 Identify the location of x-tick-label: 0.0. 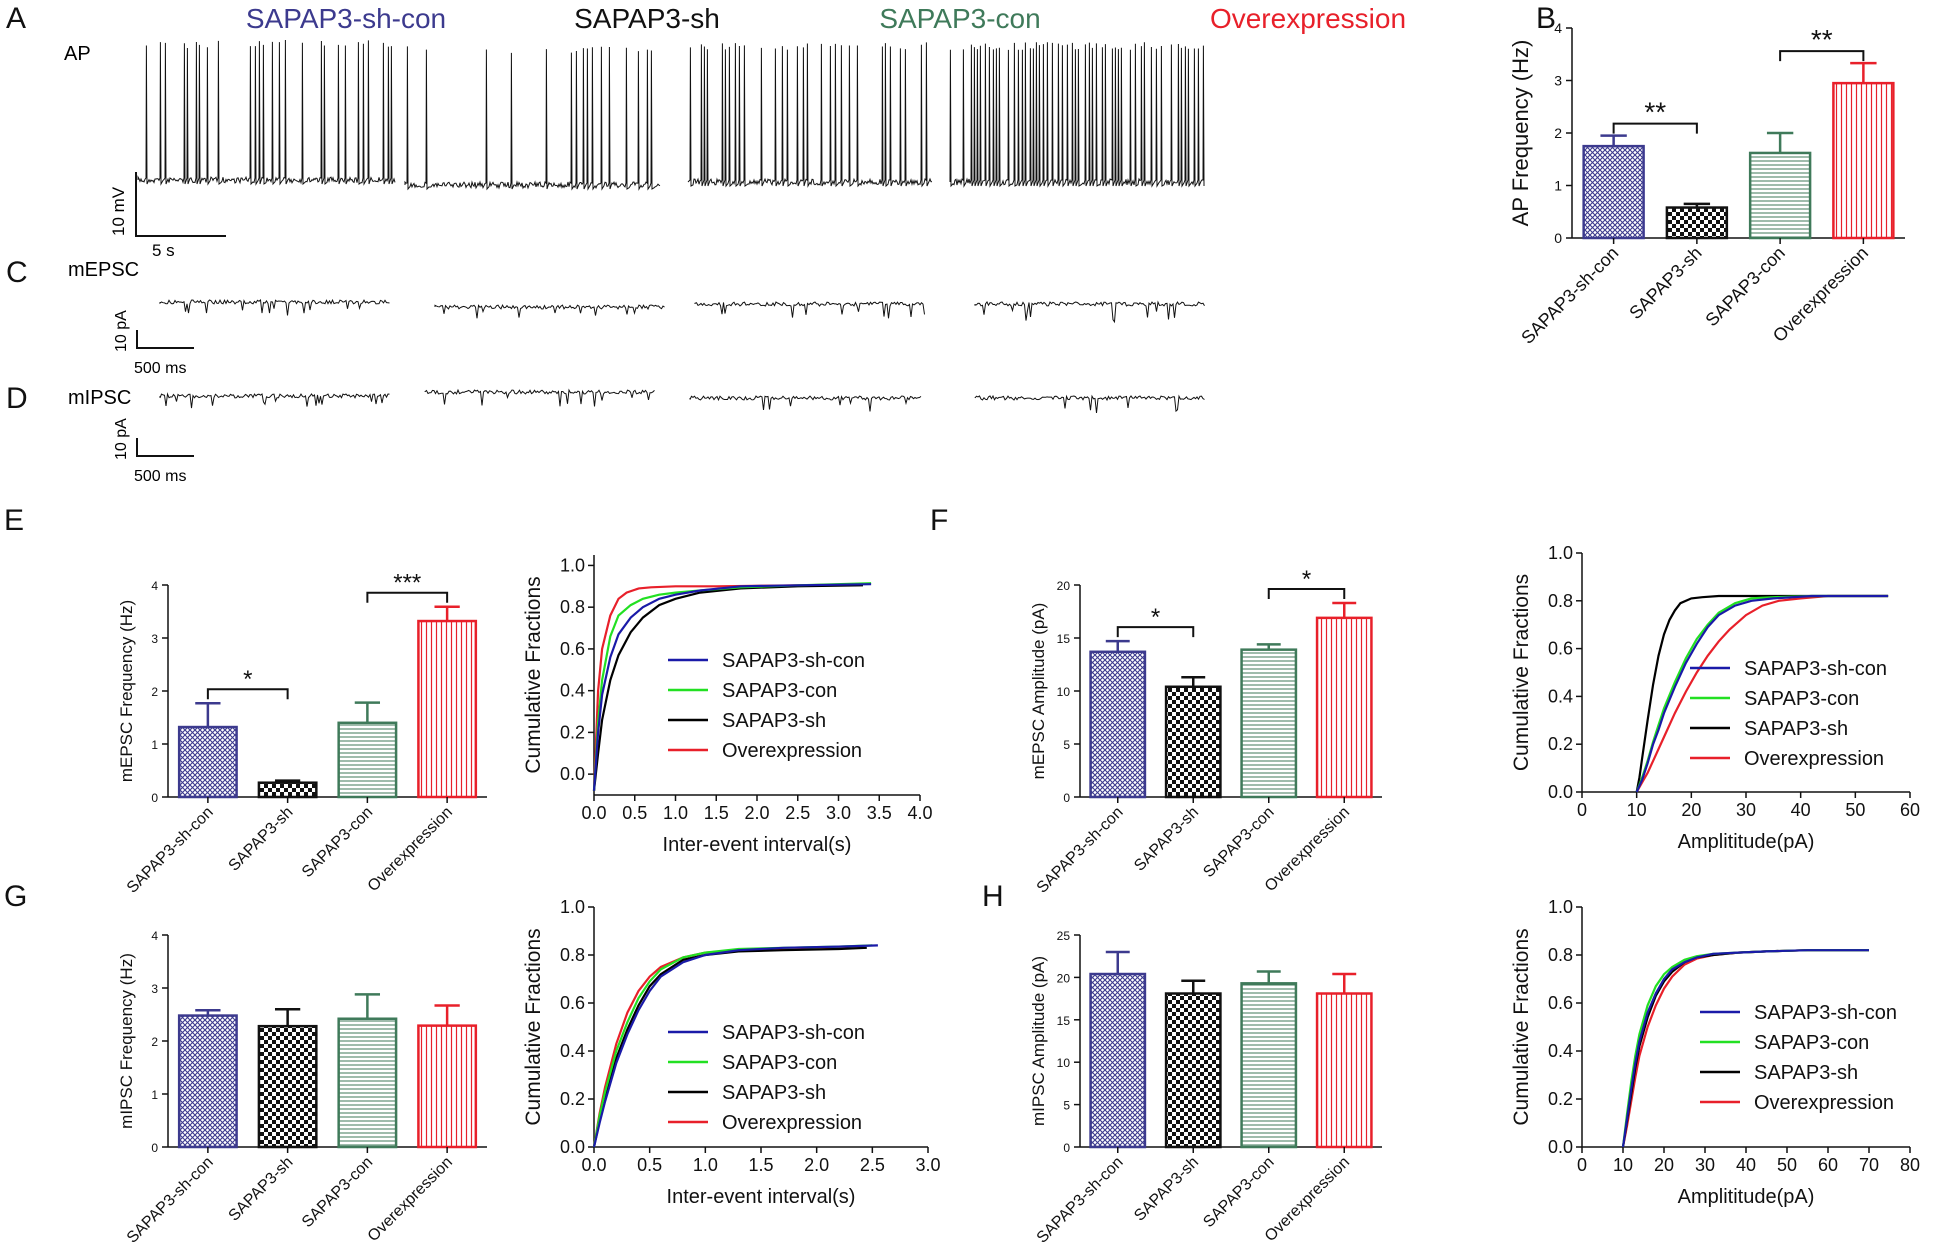
(593, 1165).